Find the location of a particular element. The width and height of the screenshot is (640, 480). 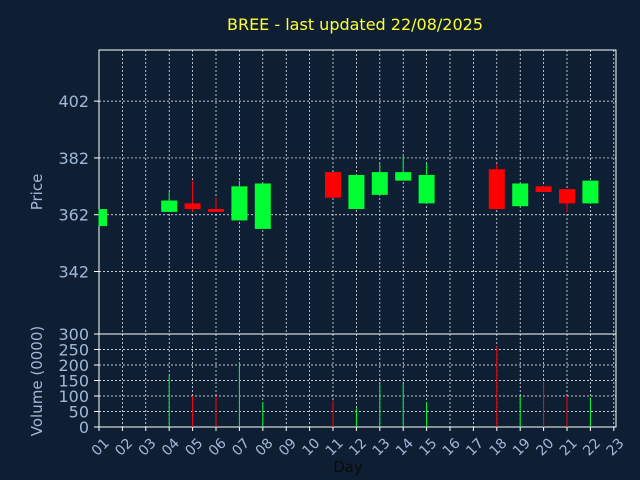

x-tick-label: 07 is located at coordinates (241, 447).